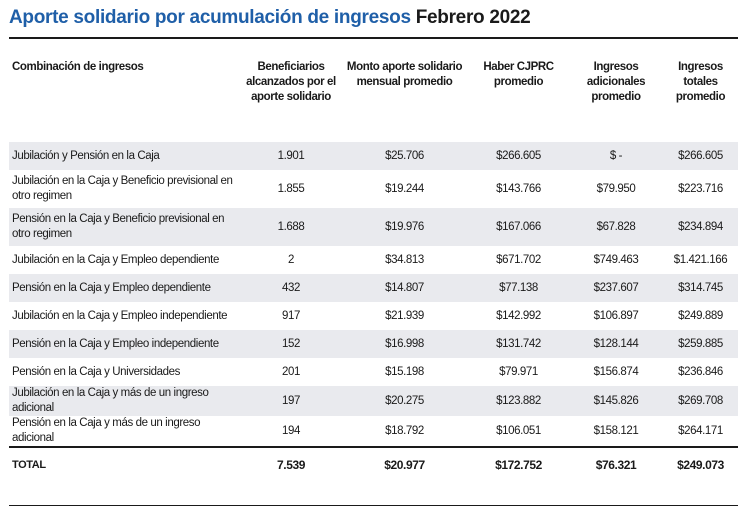 This screenshot has width=750, height=510. Describe the element at coordinates (616, 401) in the screenshot. I see `cell-ingresos-adicionales: $145.826` at that location.